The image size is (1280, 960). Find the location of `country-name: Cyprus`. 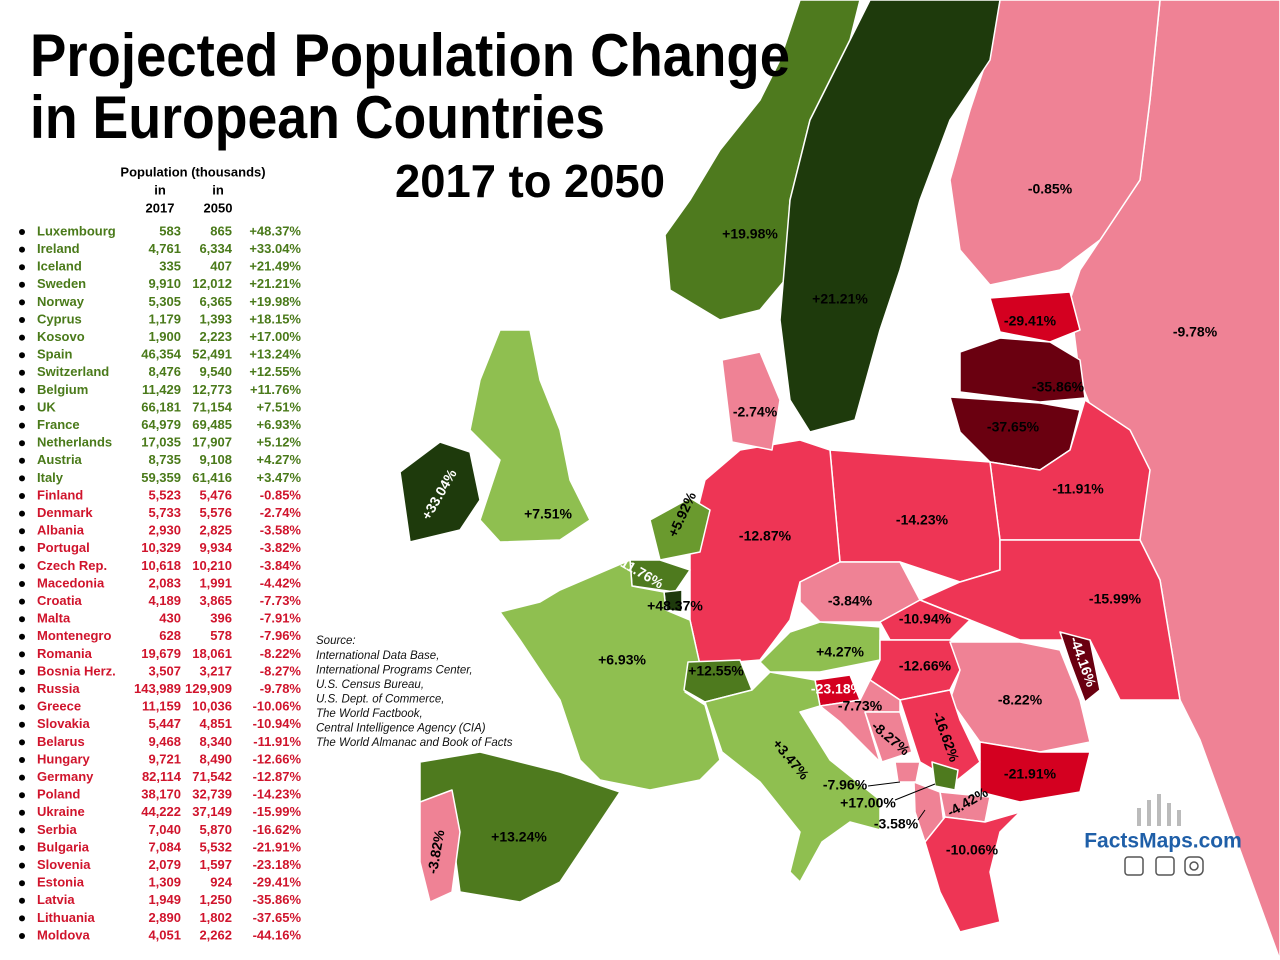

country-name: Cyprus is located at coordinates (59, 318).